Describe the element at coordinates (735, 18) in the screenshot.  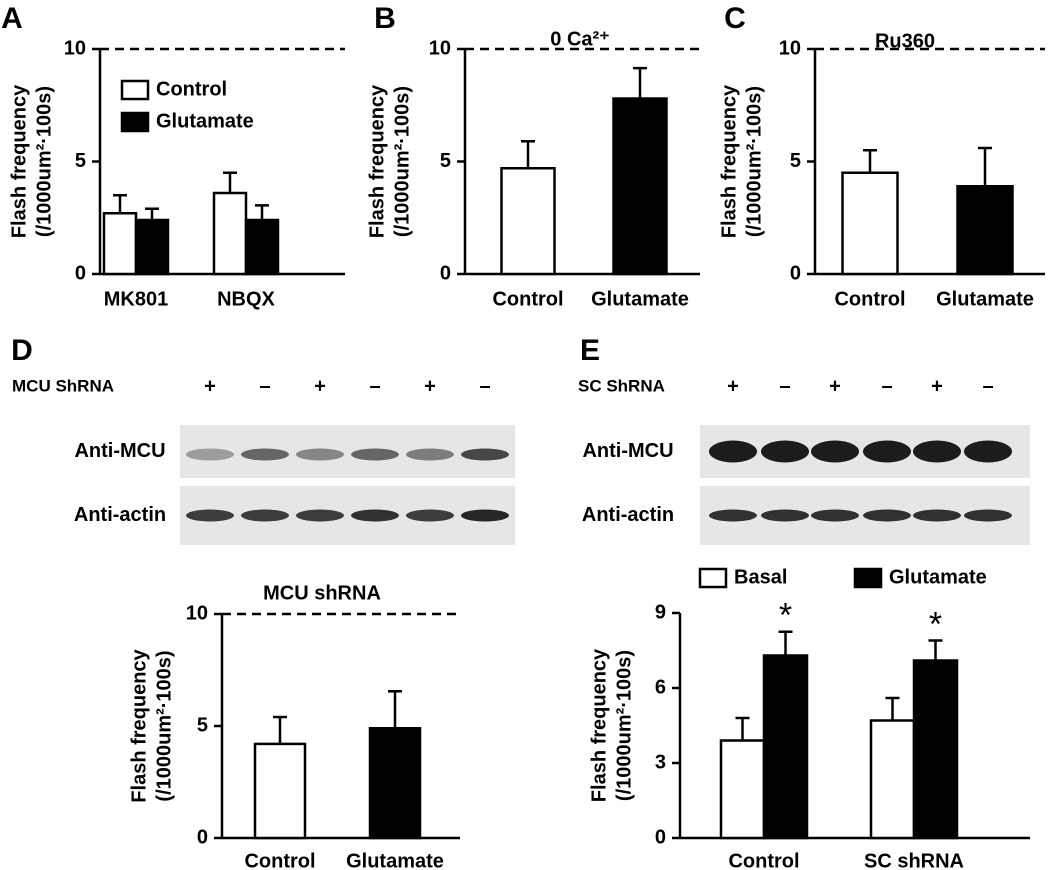
I see `panel-label: C` at that location.